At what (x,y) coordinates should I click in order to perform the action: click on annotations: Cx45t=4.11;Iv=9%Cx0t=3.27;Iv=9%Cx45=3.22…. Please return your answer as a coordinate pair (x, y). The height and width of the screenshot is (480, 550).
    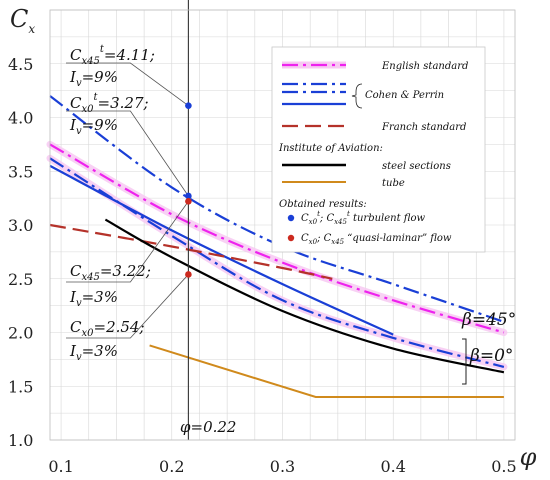
    Looking at the image, I should click on (127, 203).